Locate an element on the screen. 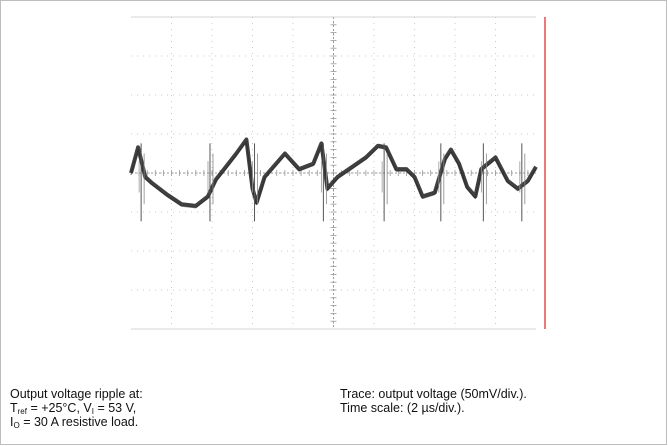 The height and width of the screenshot is (446, 668). caption-t-sub: ref is located at coordinates (22, 411).